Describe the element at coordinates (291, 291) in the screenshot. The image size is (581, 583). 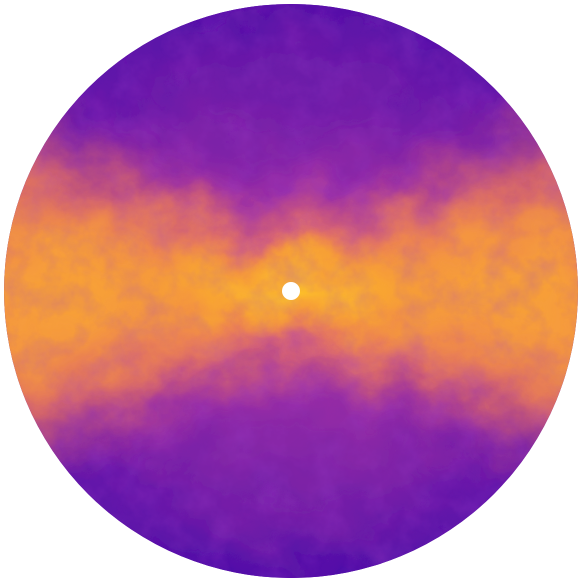
I see `central-hole` at that location.